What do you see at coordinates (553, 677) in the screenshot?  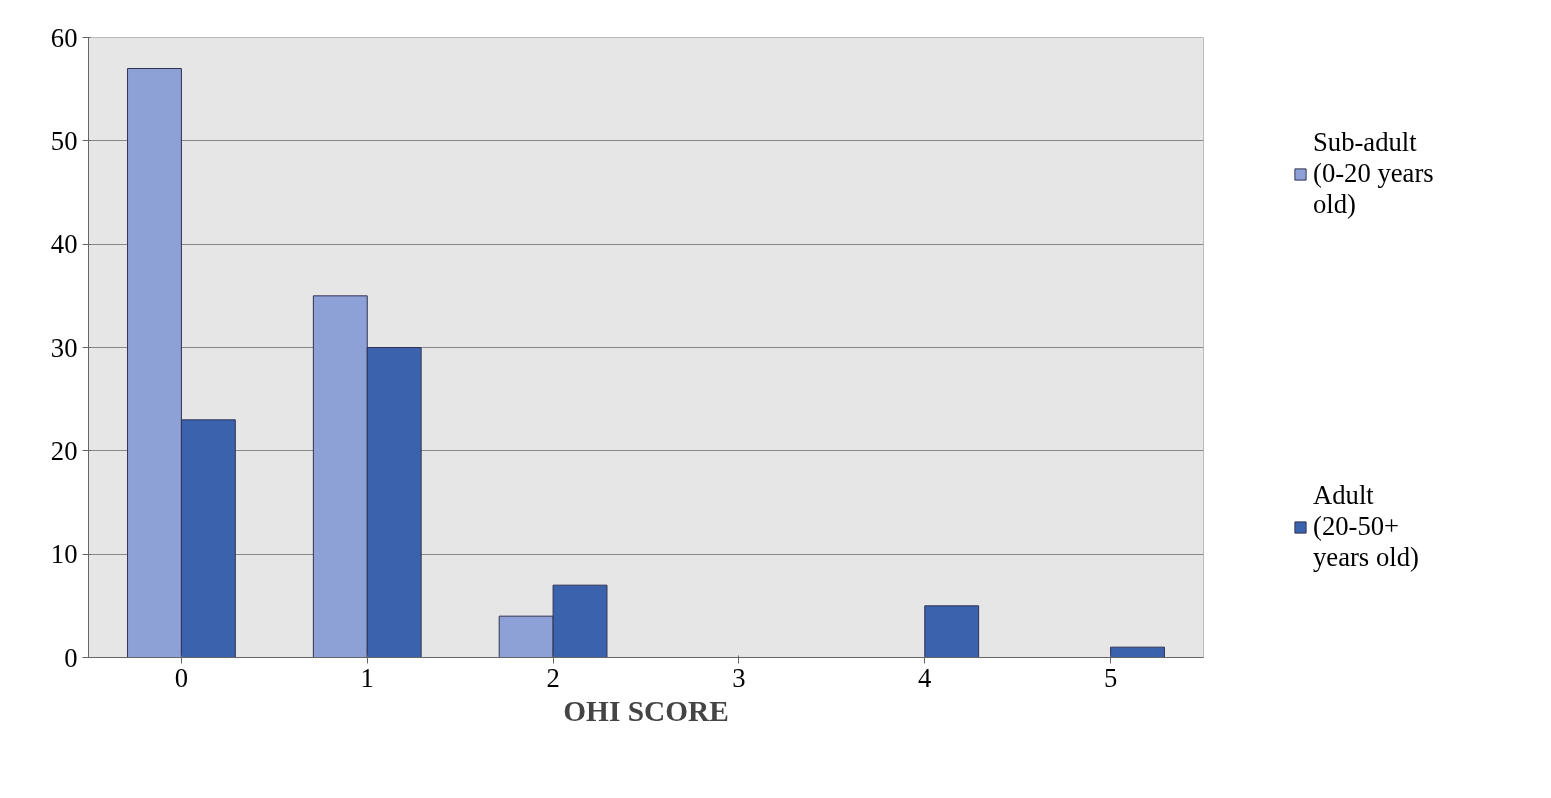 I see `x-tick-label: 2` at bounding box center [553, 677].